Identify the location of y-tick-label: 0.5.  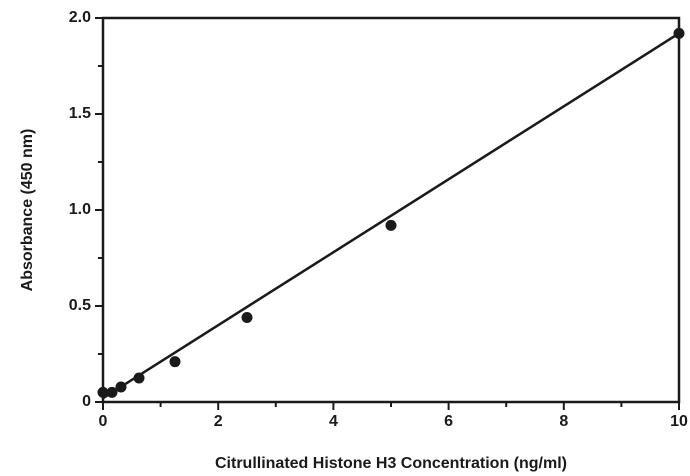
(80, 305).